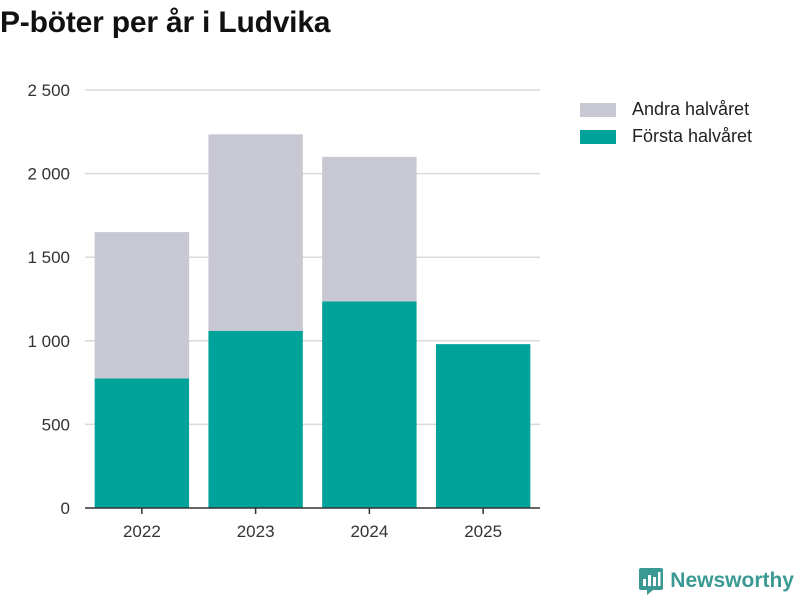 The image size is (800, 600). I want to click on x-tick-label: 2024, so click(369, 531).